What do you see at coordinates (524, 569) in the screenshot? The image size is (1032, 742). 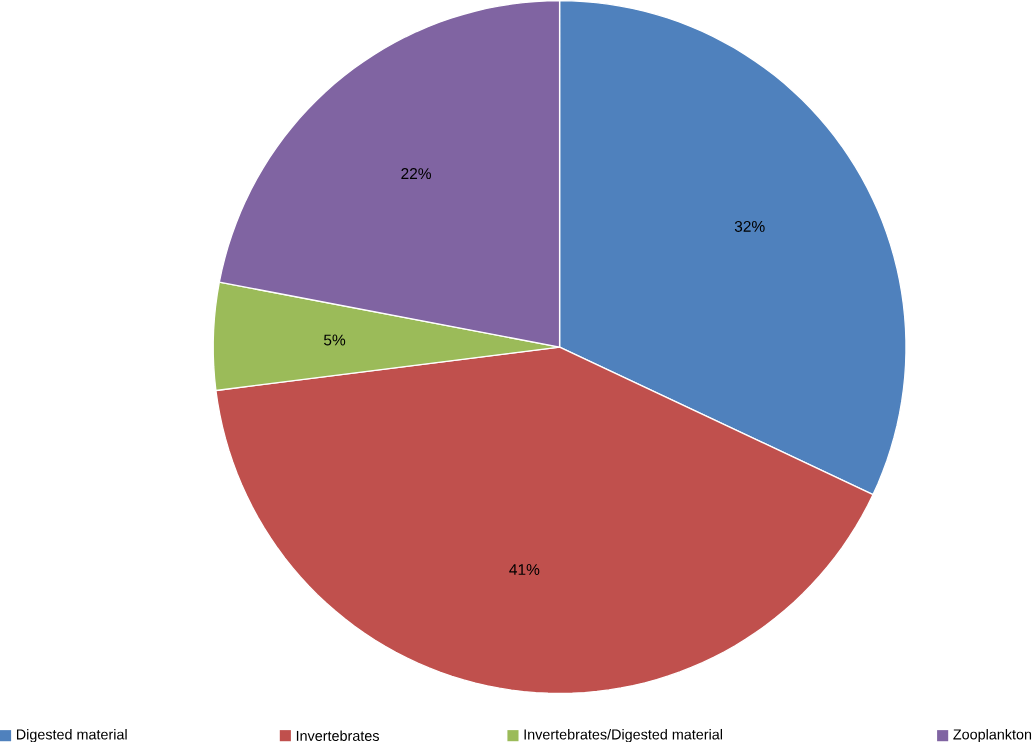 I see `data-label: 41%` at bounding box center [524, 569].